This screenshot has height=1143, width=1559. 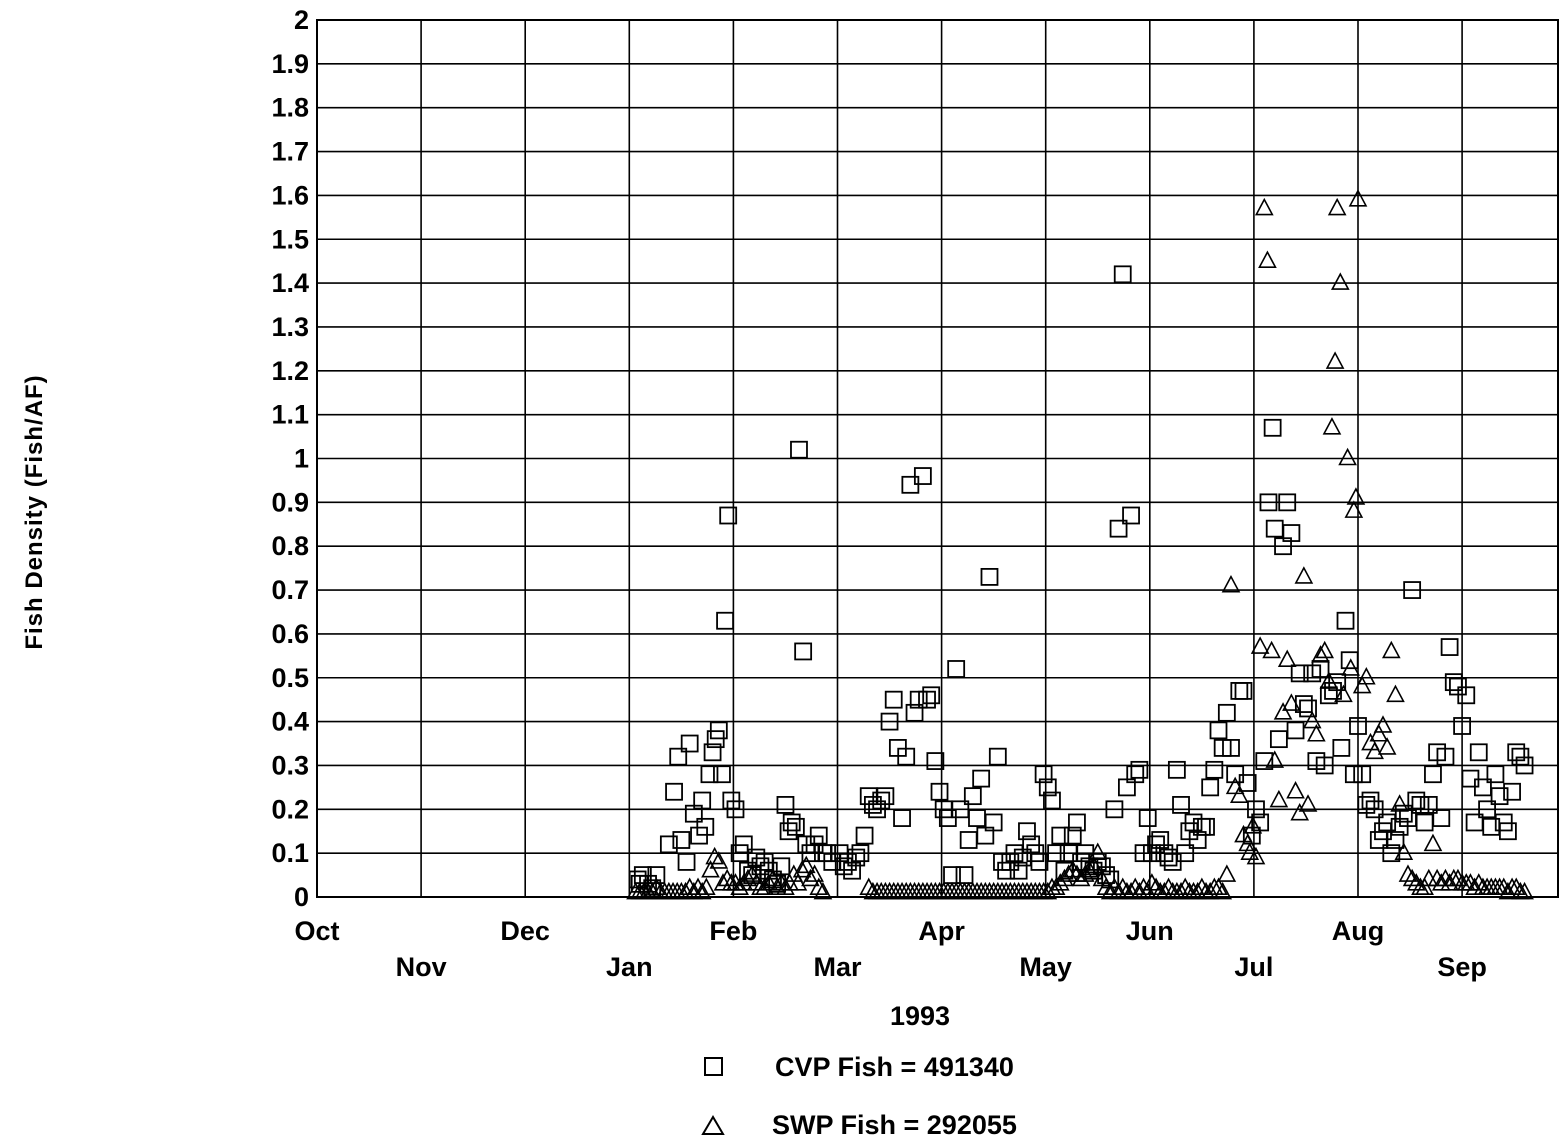 I want to click on x-axis-label: 1993, so click(x=920, y=1016).